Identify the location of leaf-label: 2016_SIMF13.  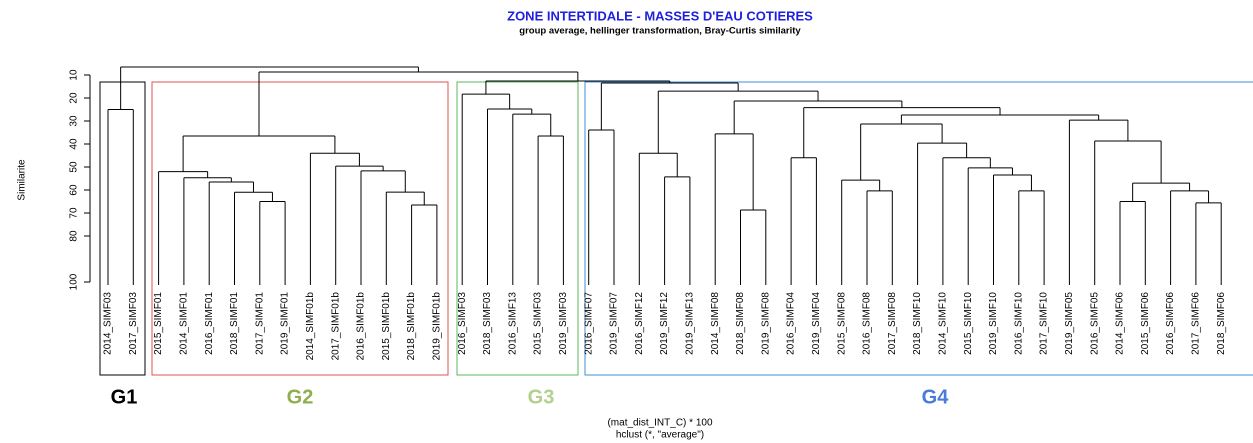
(512, 323).